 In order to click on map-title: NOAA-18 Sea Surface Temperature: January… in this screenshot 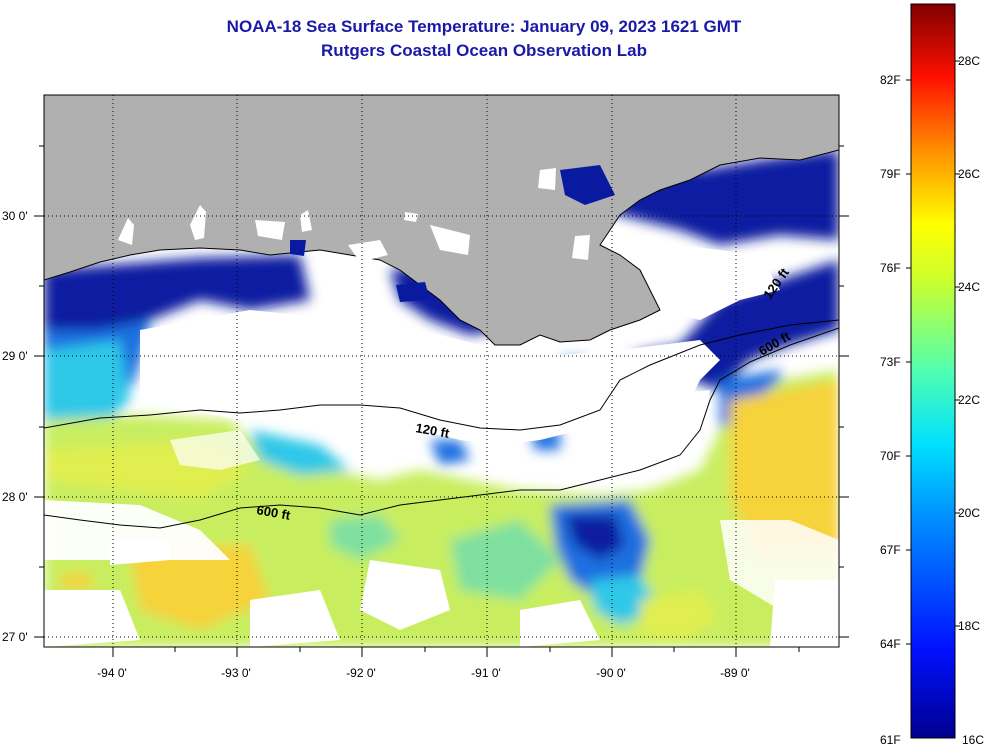, I will do `click(484, 26)`.